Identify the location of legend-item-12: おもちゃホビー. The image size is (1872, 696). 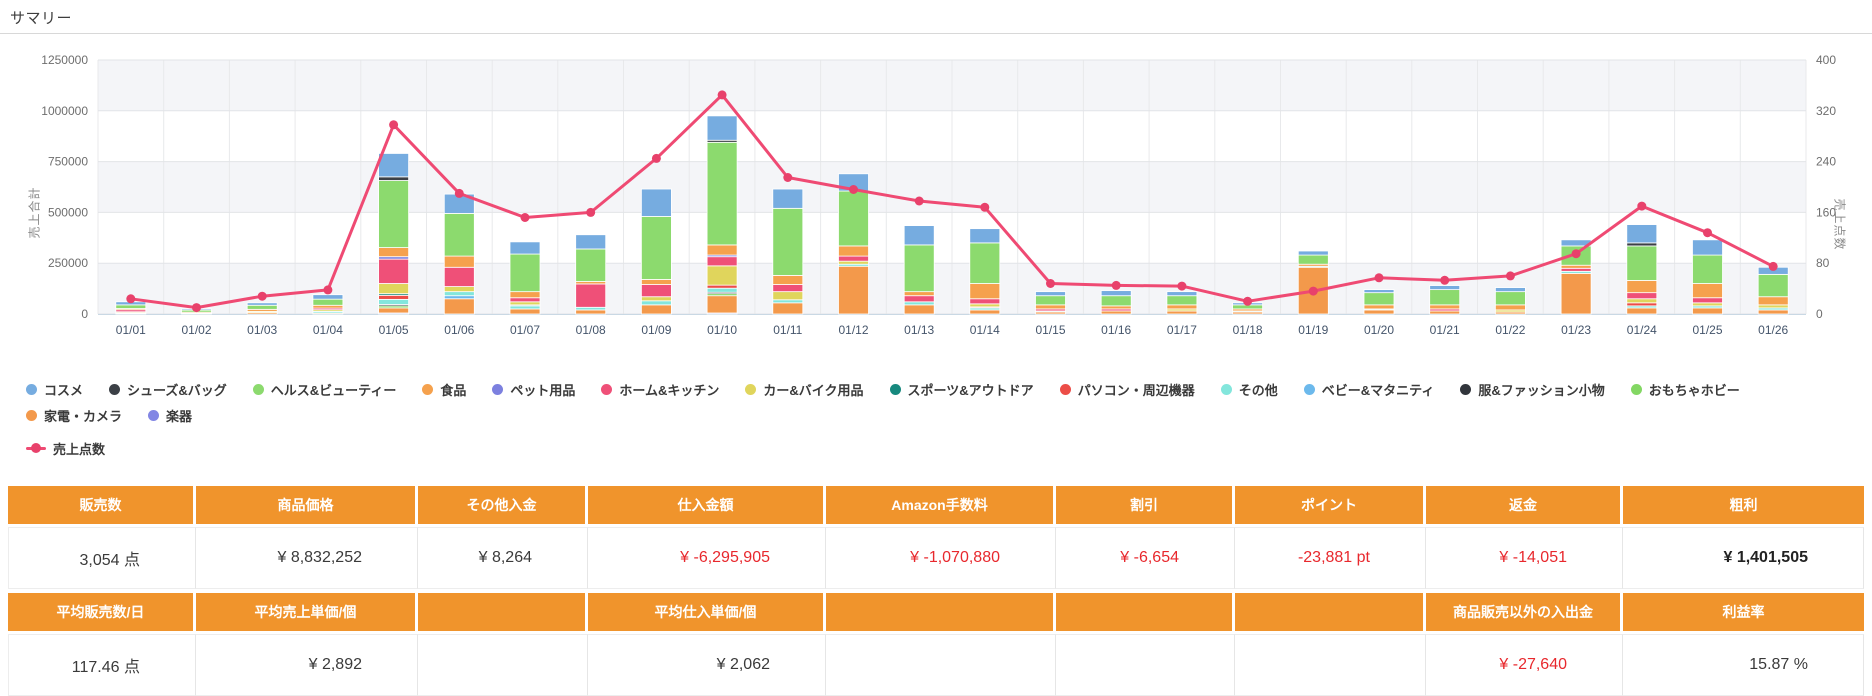
(1685, 389).